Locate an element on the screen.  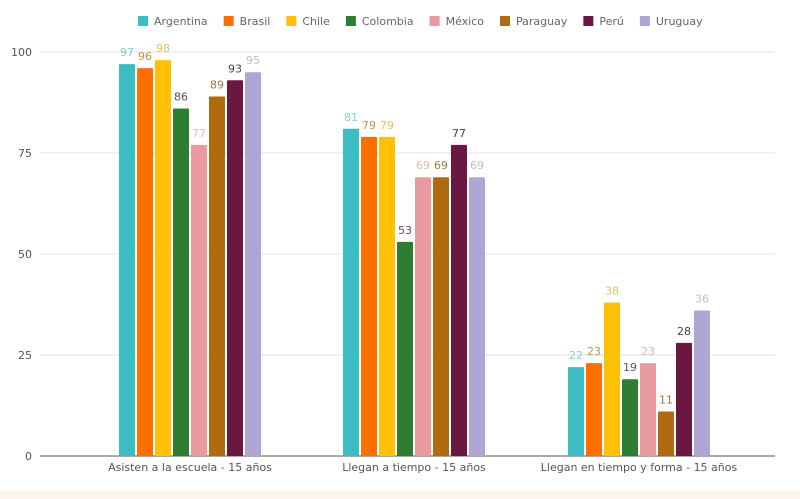
y-tick-label: 0 is located at coordinates (28, 456).